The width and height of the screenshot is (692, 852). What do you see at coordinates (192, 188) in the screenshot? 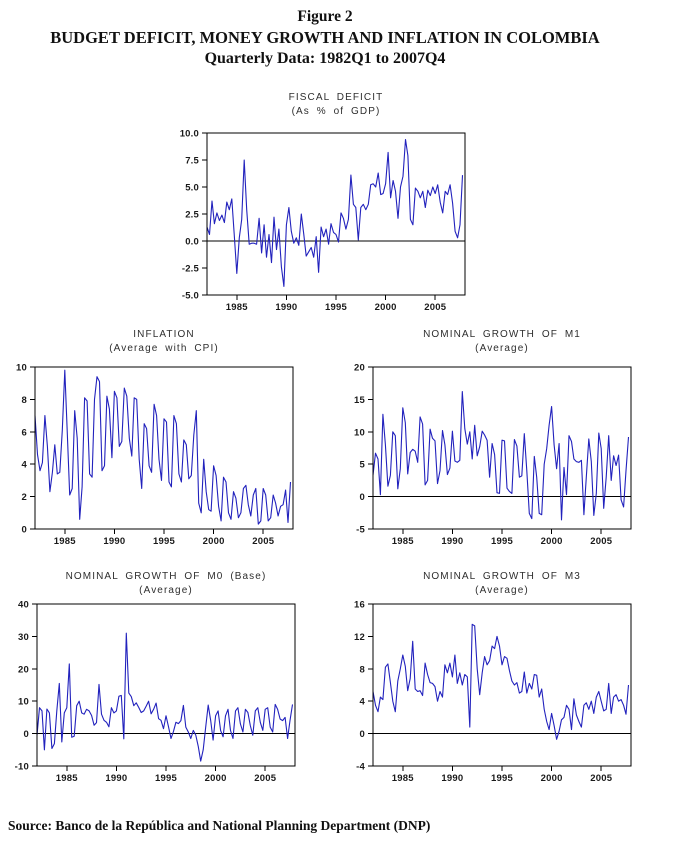
I see `svg-text: 5.0` at bounding box center [192, 188].